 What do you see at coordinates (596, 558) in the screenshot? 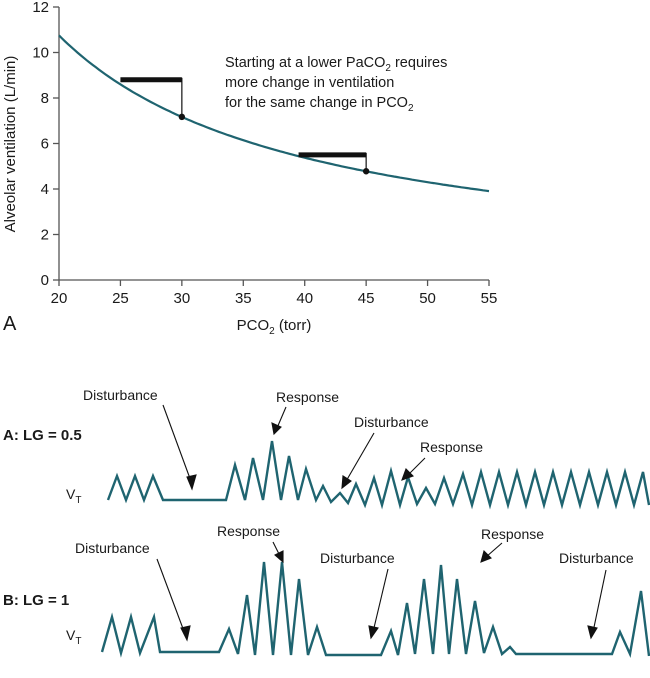
I see `panel-b-label-disturbance-3: Disturbance` at bounding box center [596, 558].